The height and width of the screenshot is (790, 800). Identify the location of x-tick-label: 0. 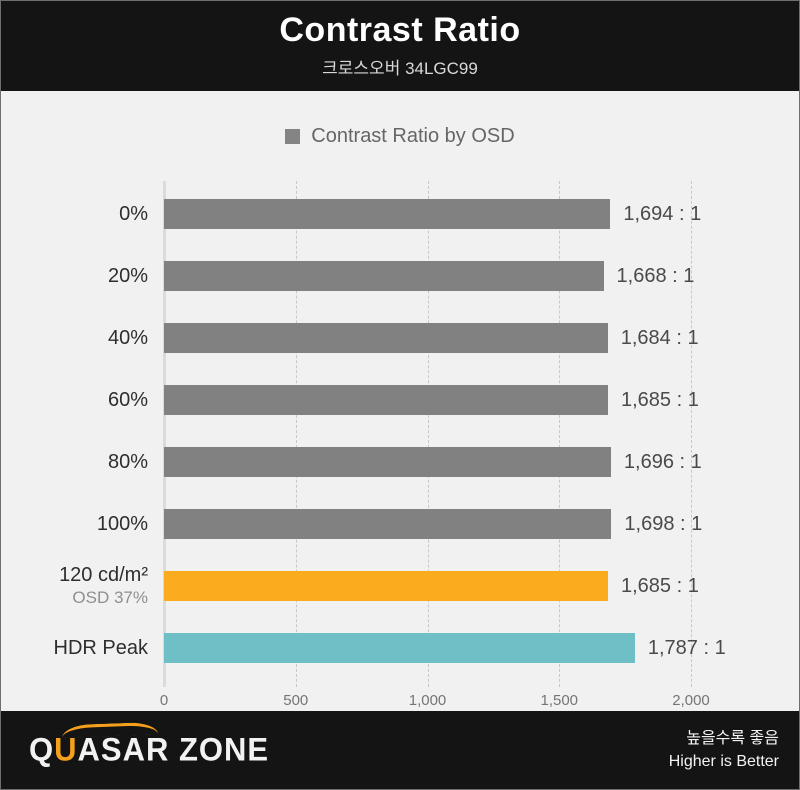
(164, 700).